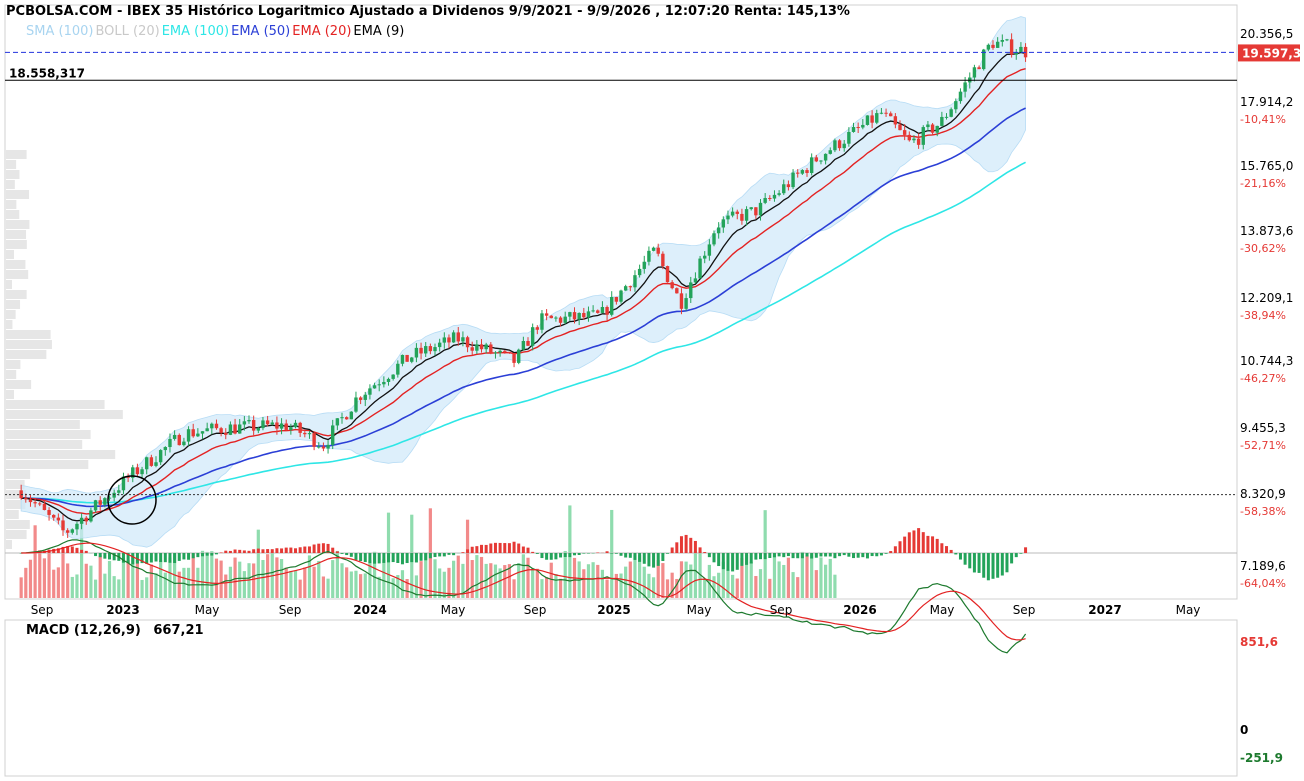 The image size is (1304, 781). What do you see at coordinates (195, 31) in the screenshot?
I see `legend-item: EMA (100)` at bounding box center [195, 31].